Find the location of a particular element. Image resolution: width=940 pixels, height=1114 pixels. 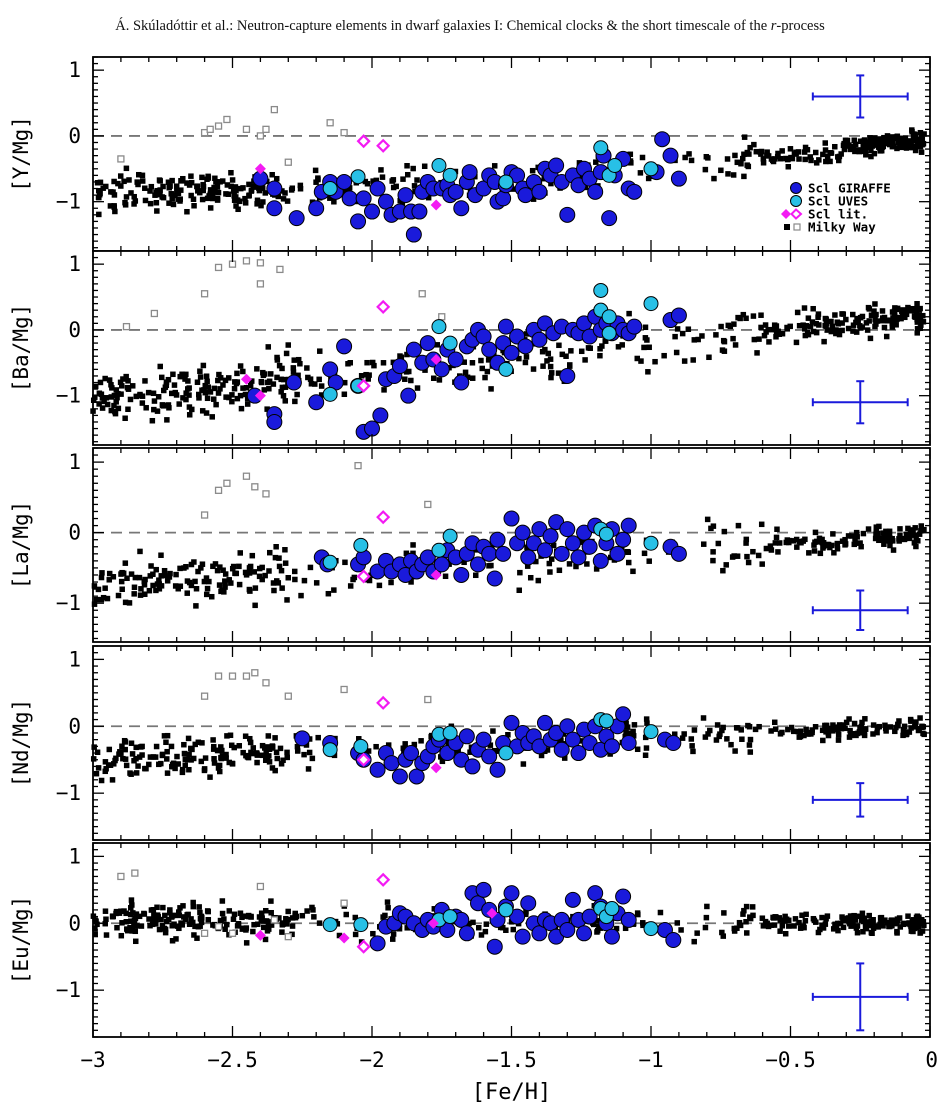

scl-lit-series is located at coordinates (399, 734).